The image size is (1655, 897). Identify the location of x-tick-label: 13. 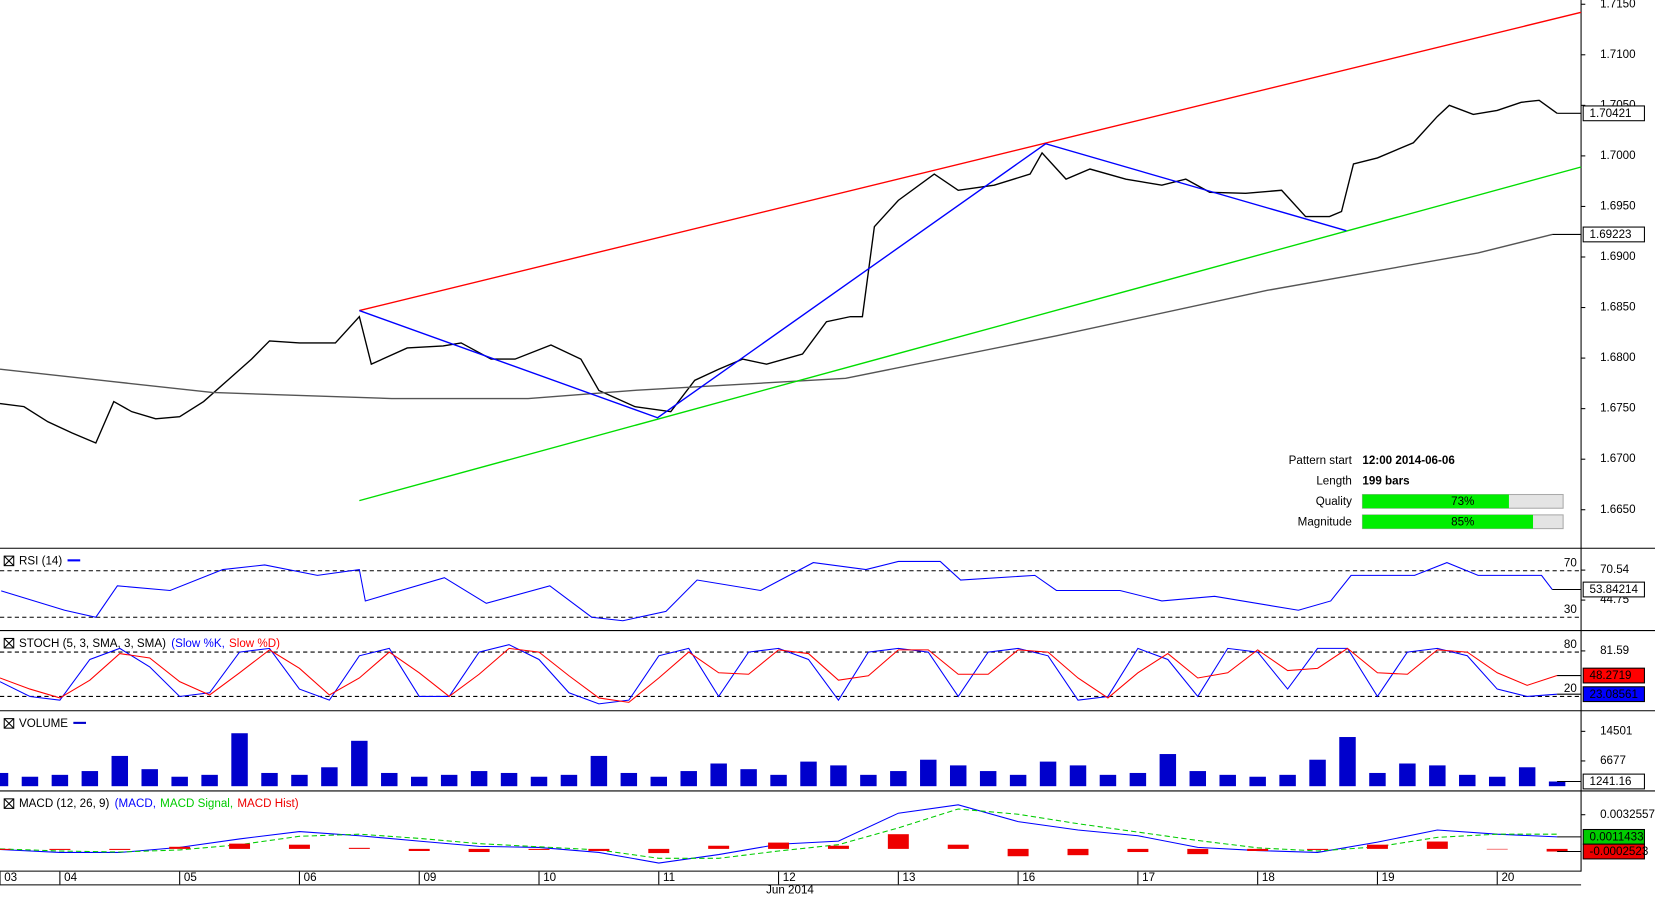
(909, 877).